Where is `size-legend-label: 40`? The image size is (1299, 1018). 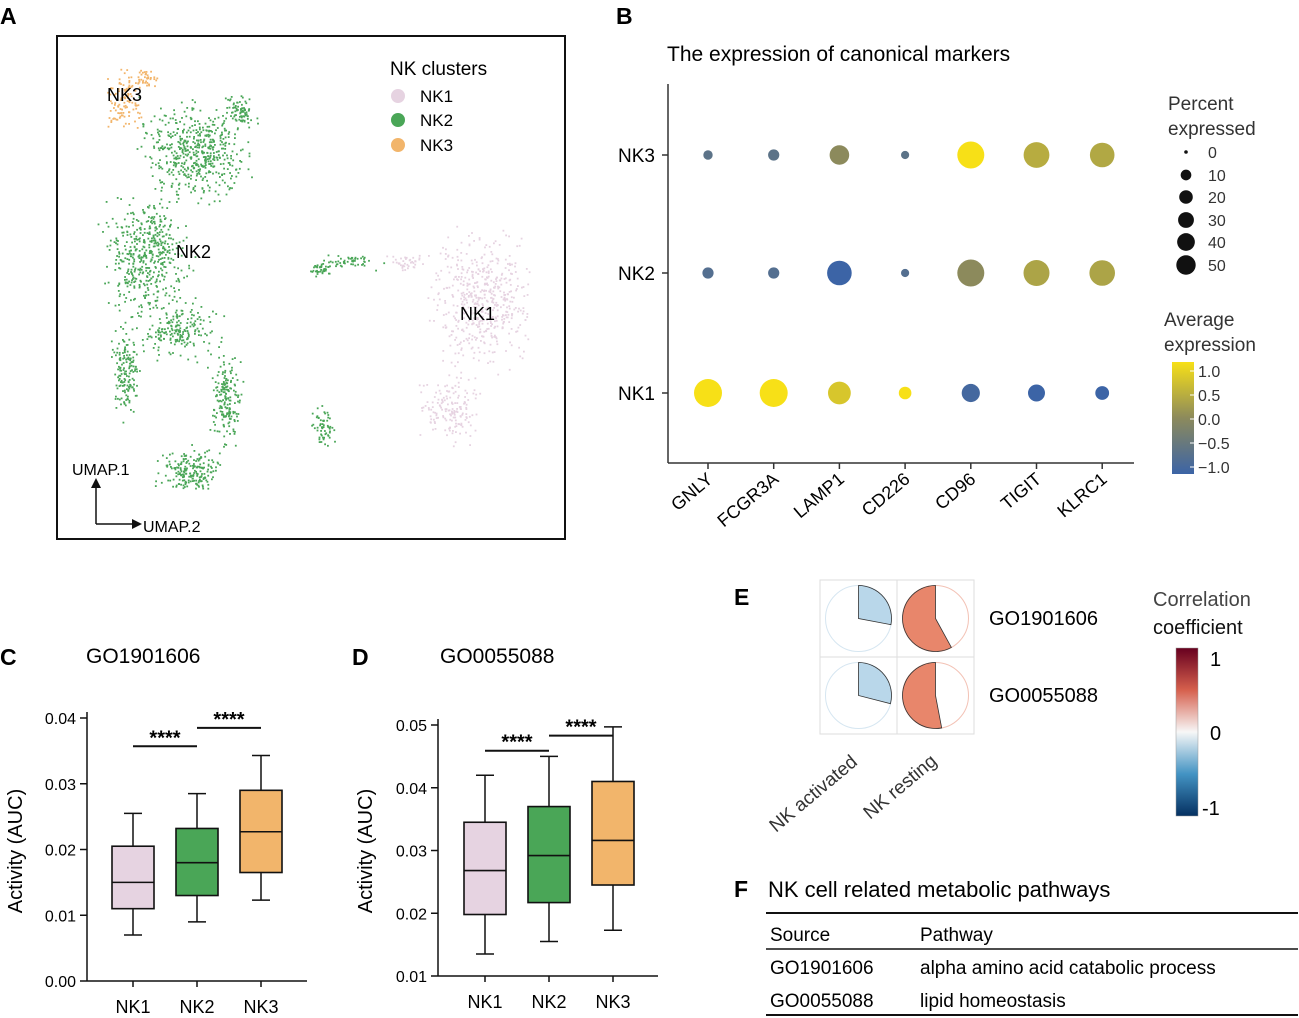
size-legend-label: 40 is located at coordinates (1217, 243).